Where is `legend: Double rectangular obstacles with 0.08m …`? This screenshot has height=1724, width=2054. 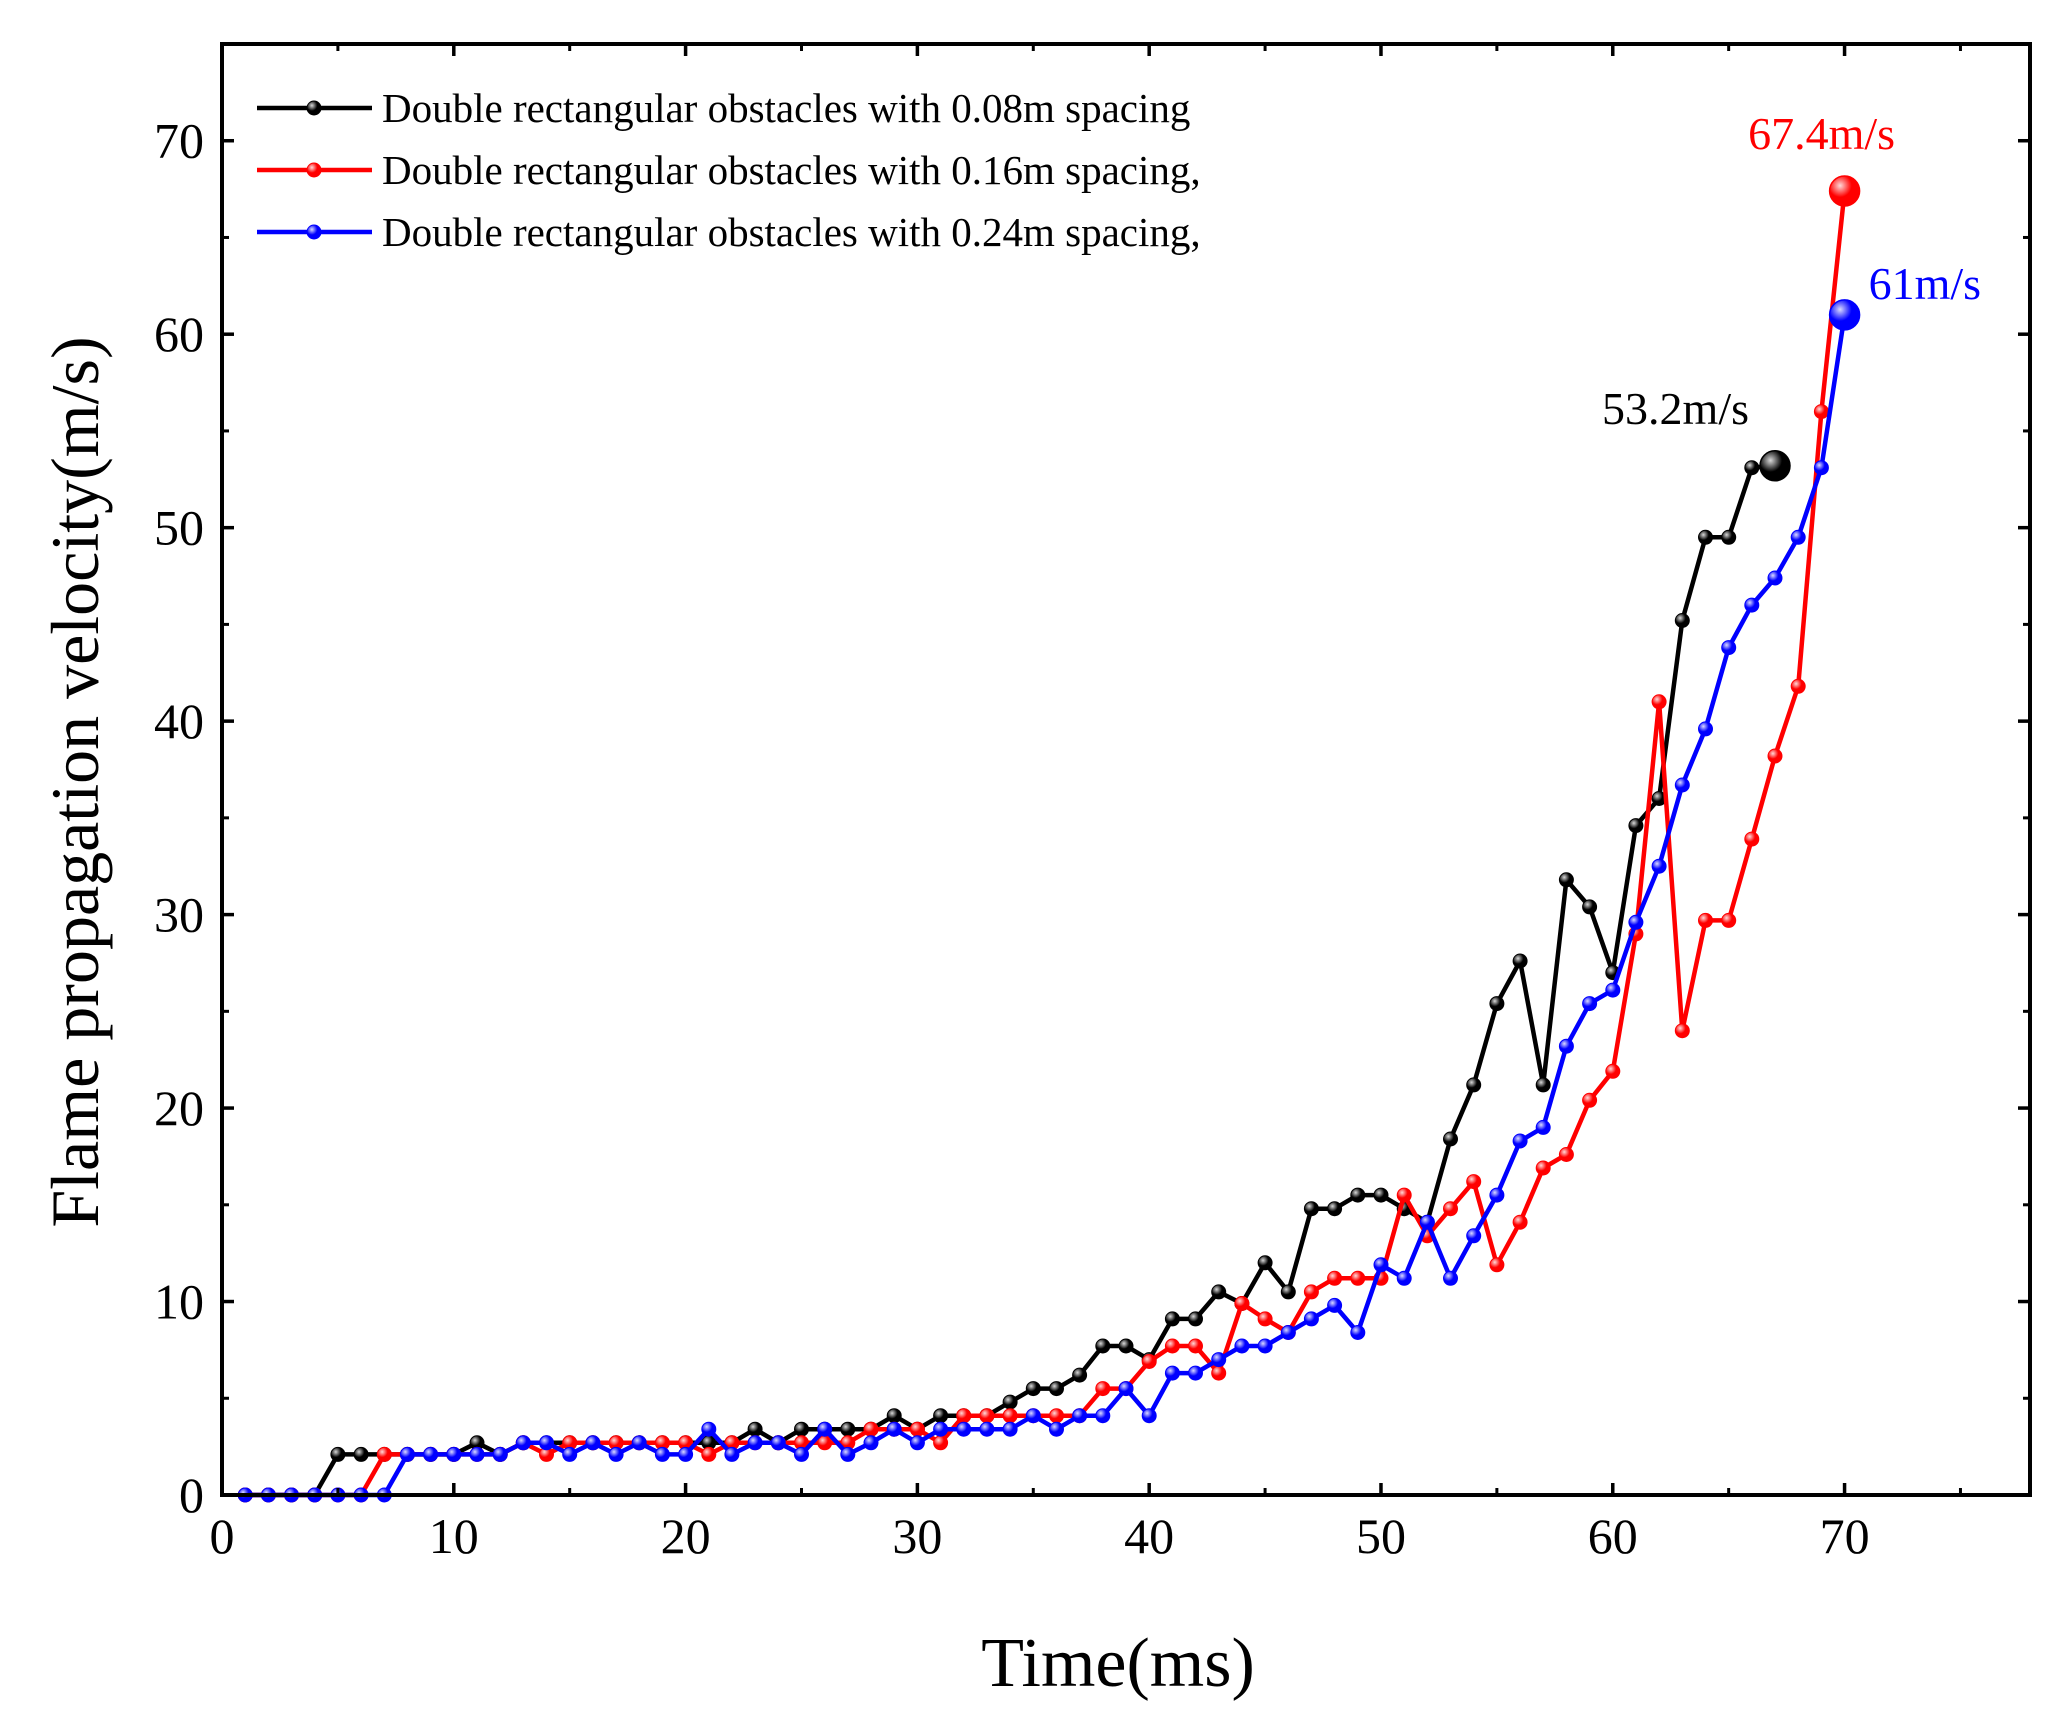
legend: Double rectangular obstacles with 0.08m … is located at coordinates (729, 170).